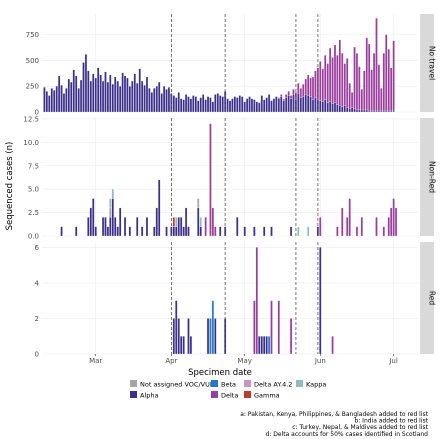 The width and height of the screenshot is (440, 439). What do you see at coordinates (176, 385) in the screenshot?
I see `legend-label: Not assigned VOC/VUI` at bounding box center [176, 385].